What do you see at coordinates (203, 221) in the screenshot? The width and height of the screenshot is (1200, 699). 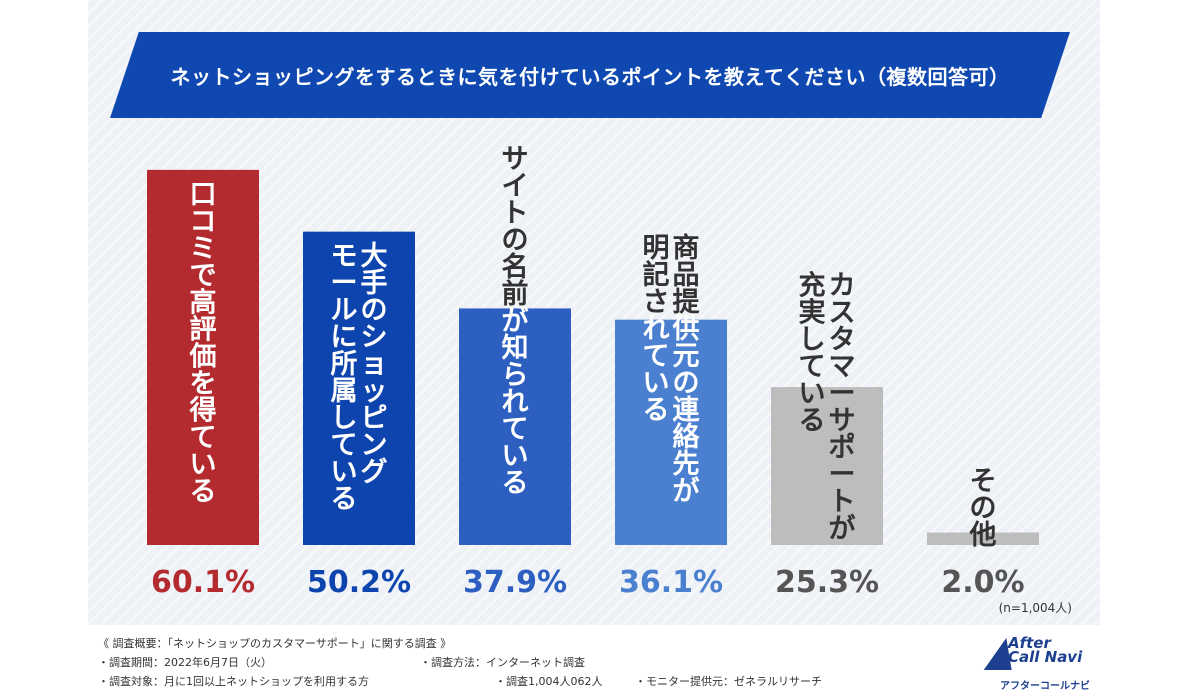 I see `category-label-char: コ` at bounding box center [203, 221].